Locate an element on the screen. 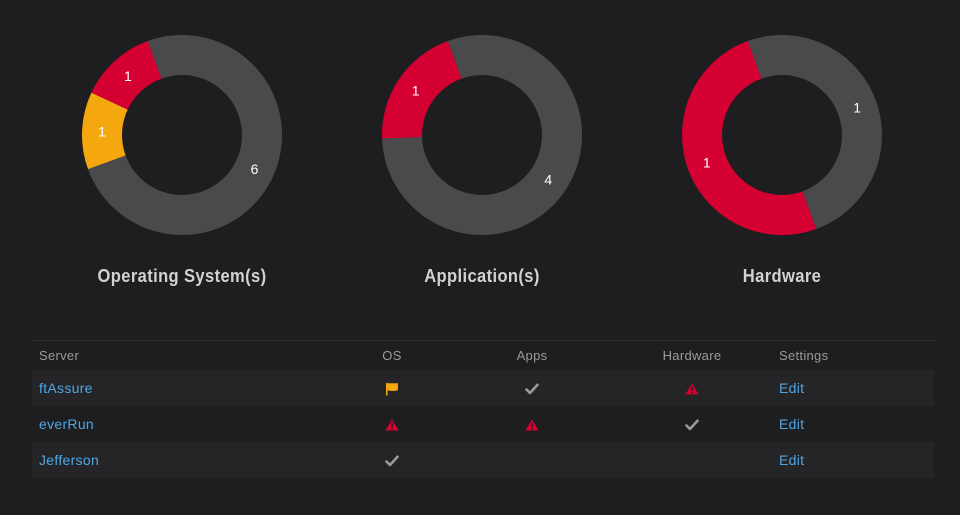 Image resolution: width=960 pixels, height=515 pixels. flag-icon is located at coordinates (392, 389).